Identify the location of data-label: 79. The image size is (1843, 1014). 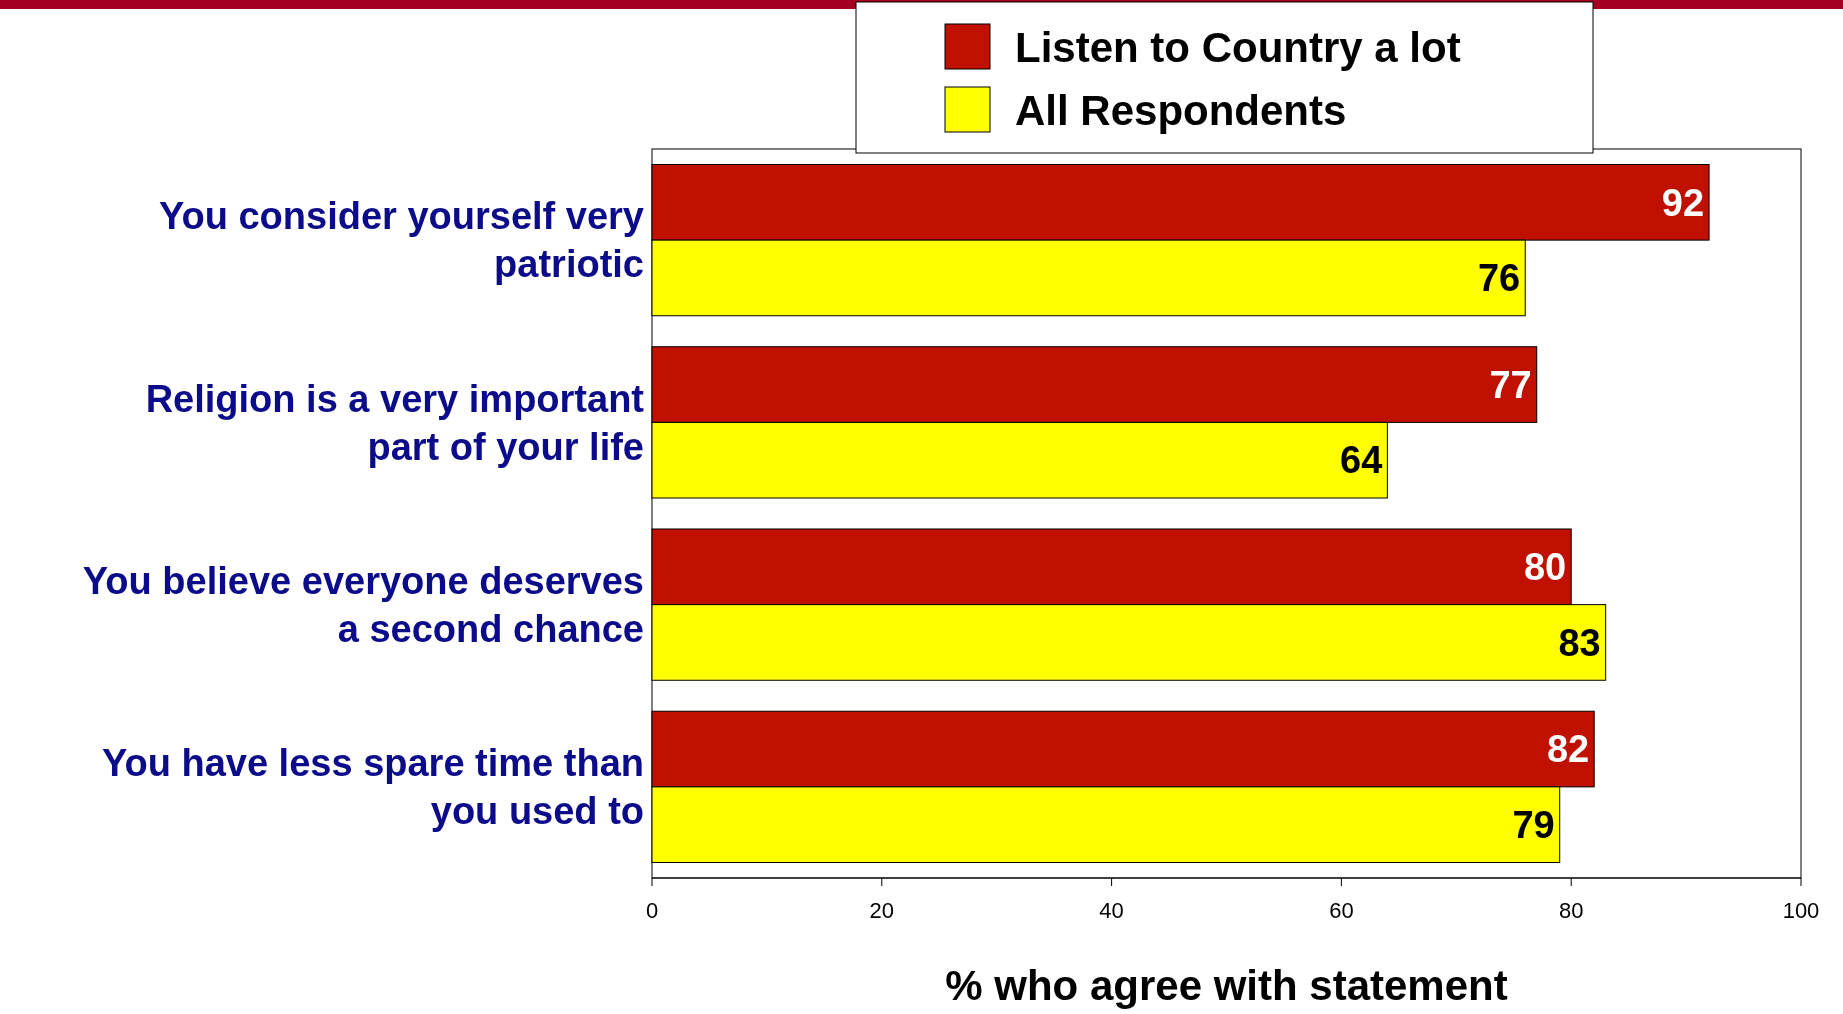
(1533, 824).